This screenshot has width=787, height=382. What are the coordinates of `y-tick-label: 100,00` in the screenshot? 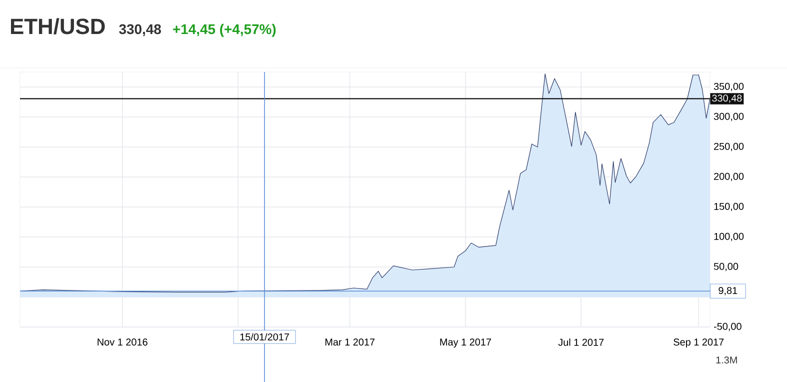 It's located at (729, 237).